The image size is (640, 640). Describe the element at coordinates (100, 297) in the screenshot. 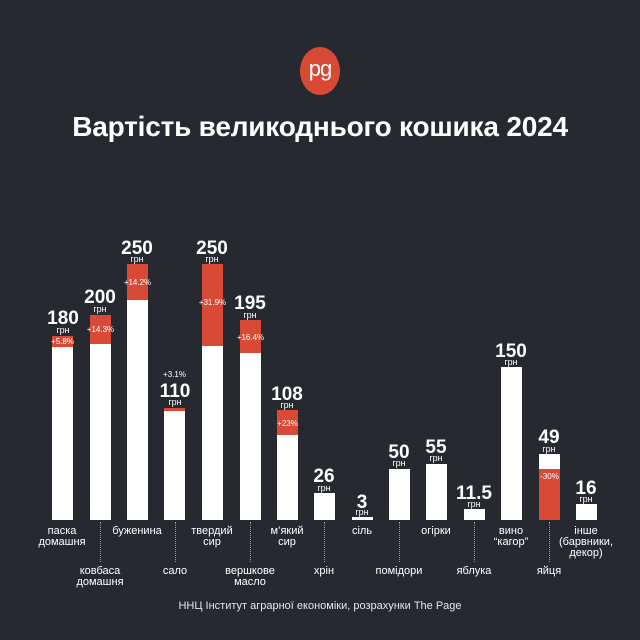

I see `bar-value: 200` at that location.